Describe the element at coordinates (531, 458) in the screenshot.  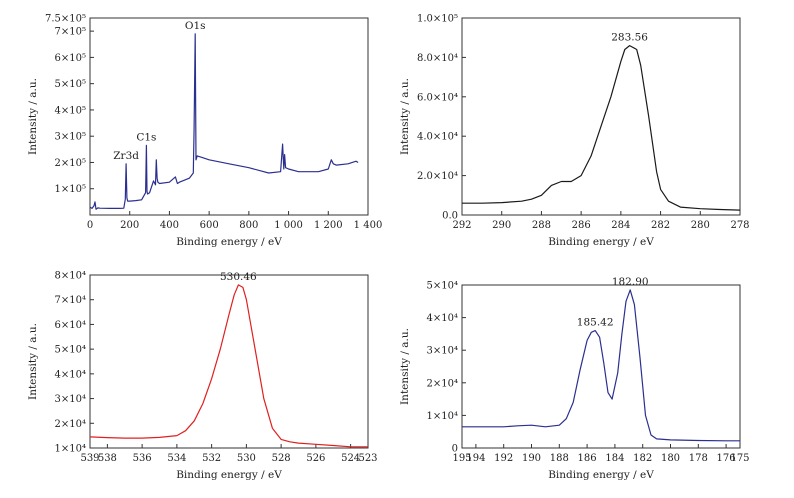
I see `zr3d-x-tick-label: 190` at that location.